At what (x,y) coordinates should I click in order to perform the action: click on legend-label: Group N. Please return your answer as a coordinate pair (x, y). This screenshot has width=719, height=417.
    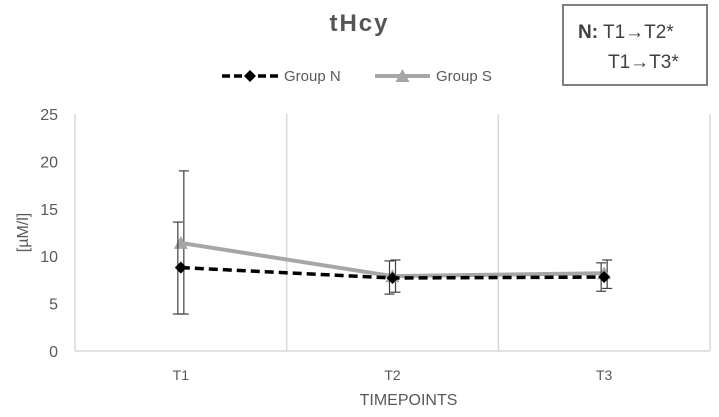
    Looking at the image, I should click on (312, 76).